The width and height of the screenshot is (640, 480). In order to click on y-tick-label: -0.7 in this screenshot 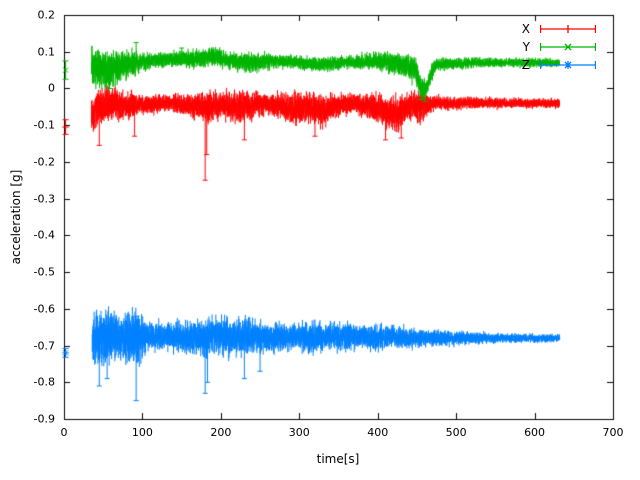, I will do `click(44, 346)`.